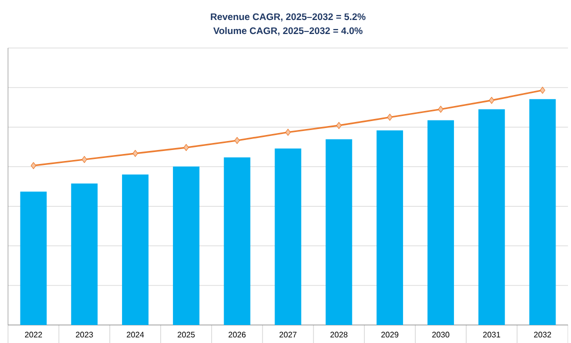 The height and width of the screenshot is (343, 571). Describe the element at coordinates (288, 17) in the screenshot. I see `chart-title: Revenue CAGR, 2025–2032 = 5.2%` at that location.